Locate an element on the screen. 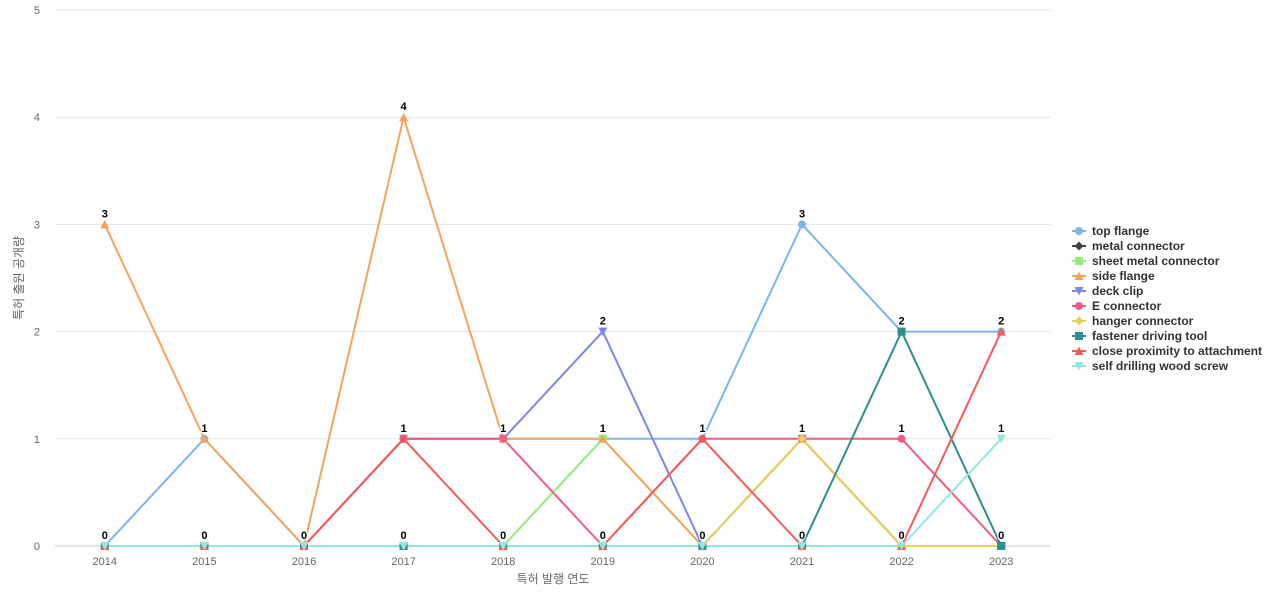 Image resolution: width=1280 pixels, height=600 pixels. x-tick-label: 2021 is located at coordinates (802, 562).